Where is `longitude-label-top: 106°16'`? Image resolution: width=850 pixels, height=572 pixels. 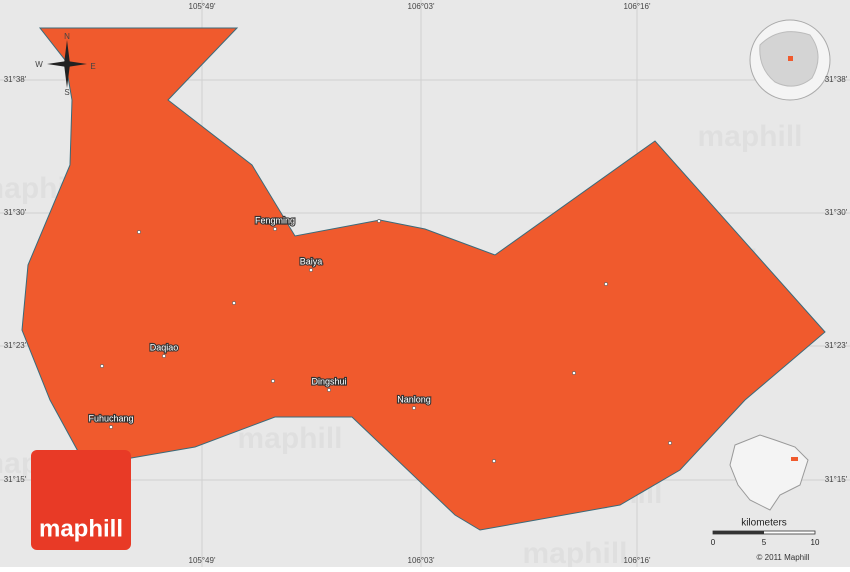 longitude-label-top: 106°16' is located at coordinates (637, 6).